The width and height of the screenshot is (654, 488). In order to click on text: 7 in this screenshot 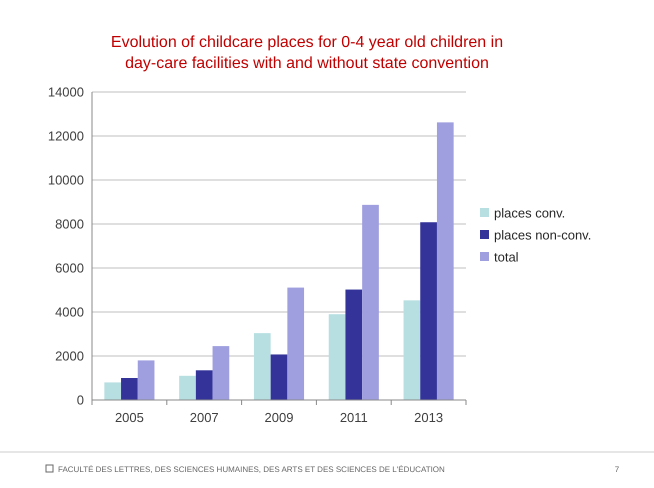, I will do `click(617, 469)`.